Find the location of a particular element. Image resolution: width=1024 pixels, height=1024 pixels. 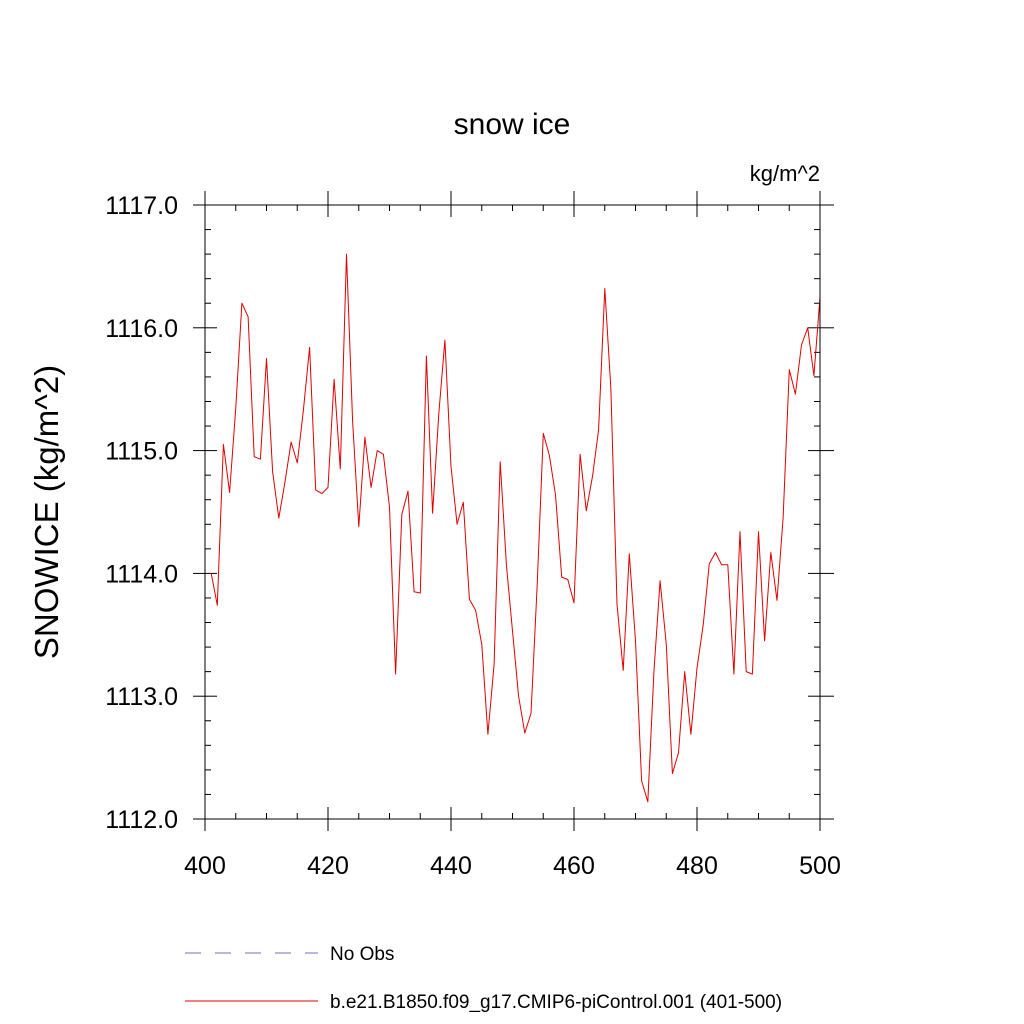

x-tick-labels: 400 420 440 460 480 500 is located at coordinates (512, 866).